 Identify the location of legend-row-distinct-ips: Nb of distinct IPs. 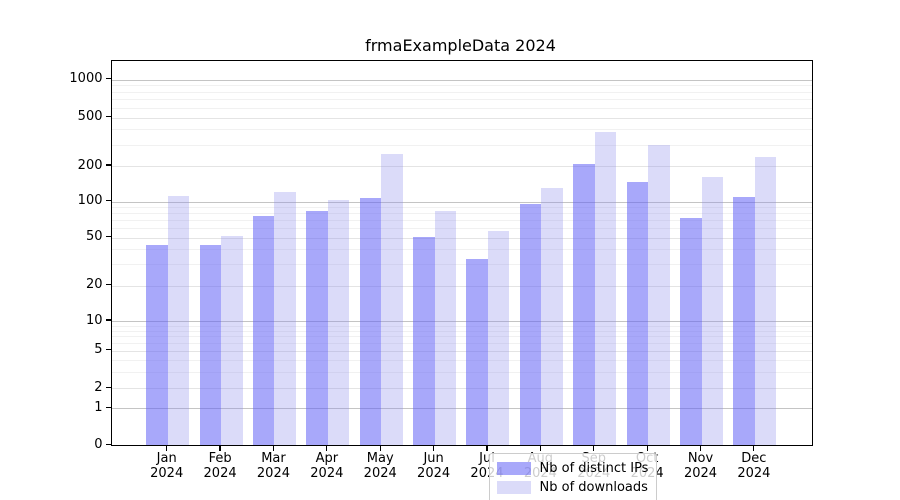
(576, 468).